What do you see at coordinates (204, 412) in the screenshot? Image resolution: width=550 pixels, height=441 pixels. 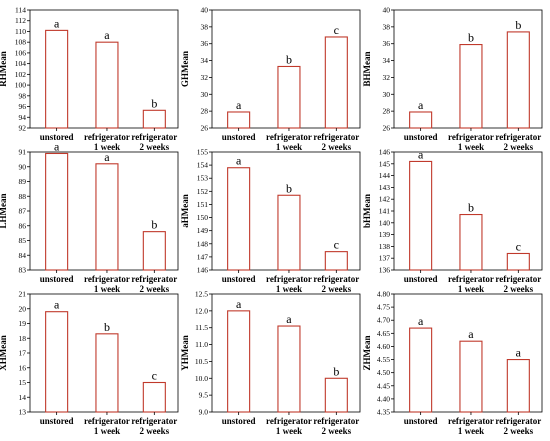 I see `y-tick-label: 9.0` at bounding box center [204, 412].